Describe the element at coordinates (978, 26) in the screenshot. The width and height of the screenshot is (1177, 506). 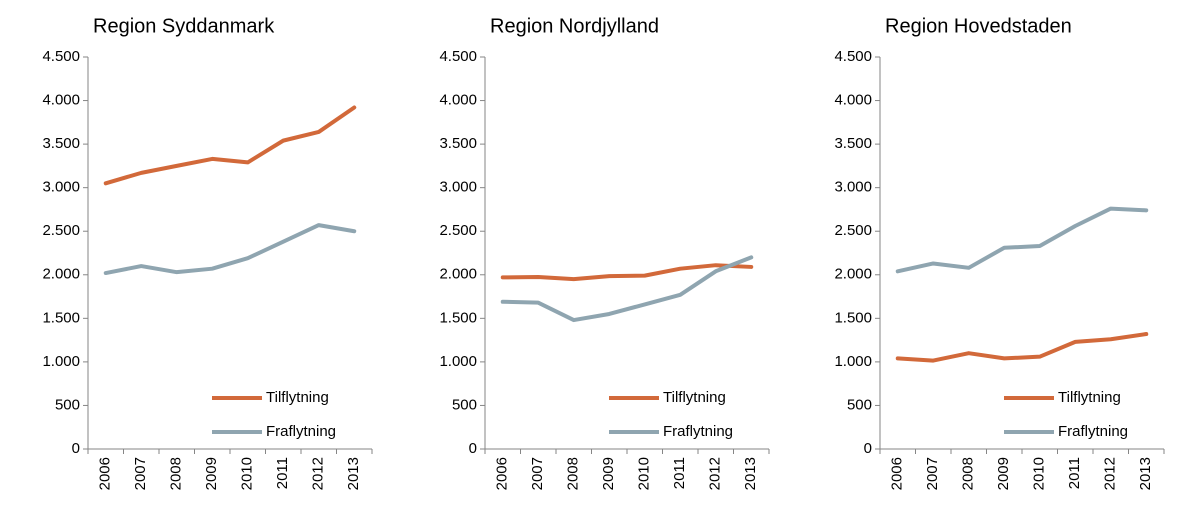
I see `chart-title: Region Hovedstaden` at that location.